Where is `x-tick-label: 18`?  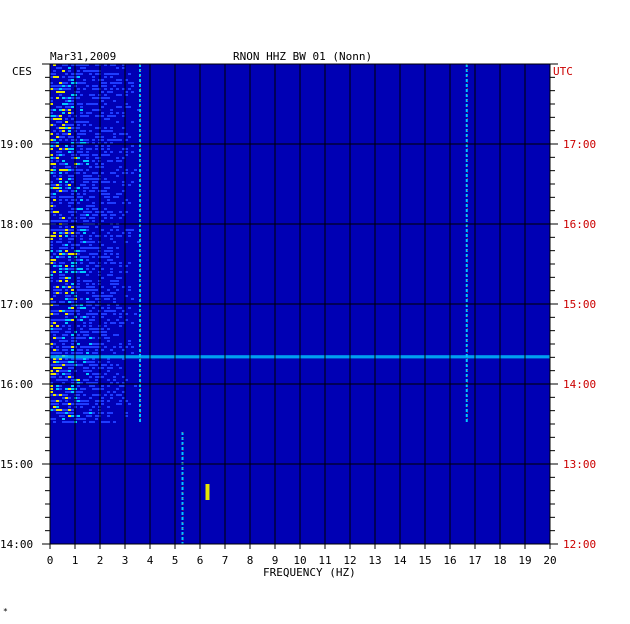 x-tick-label: 18 is located at coordinates (499, 560).